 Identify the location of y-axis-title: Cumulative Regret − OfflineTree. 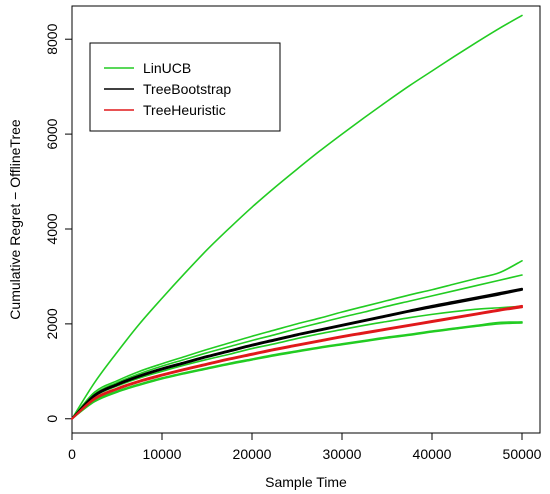
(15, 219).